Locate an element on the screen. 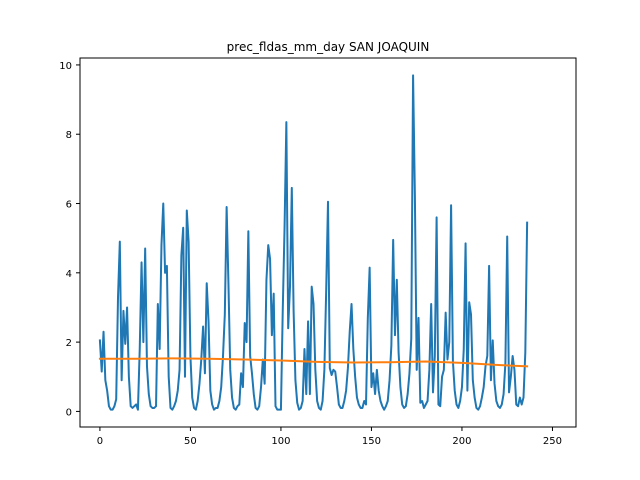 The height and width of the screenshot is (480, 640). x-tick-label: 100 is located at coordinates (280, 441).